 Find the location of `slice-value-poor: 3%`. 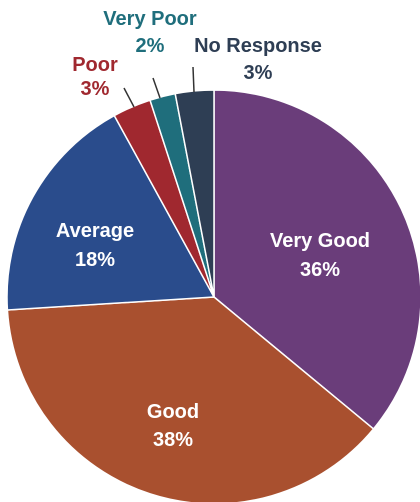

slice-value-poor: 3% is located at coordinates (95, 89).